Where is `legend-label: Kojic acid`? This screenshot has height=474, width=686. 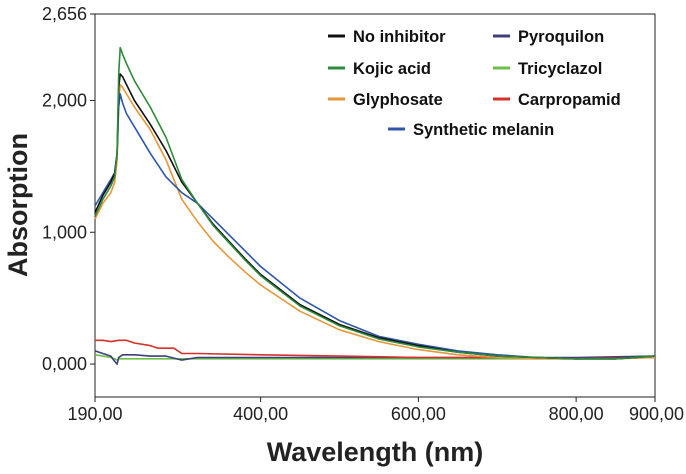 legend-label: Kojic acid is located at coordinates (392, 69).